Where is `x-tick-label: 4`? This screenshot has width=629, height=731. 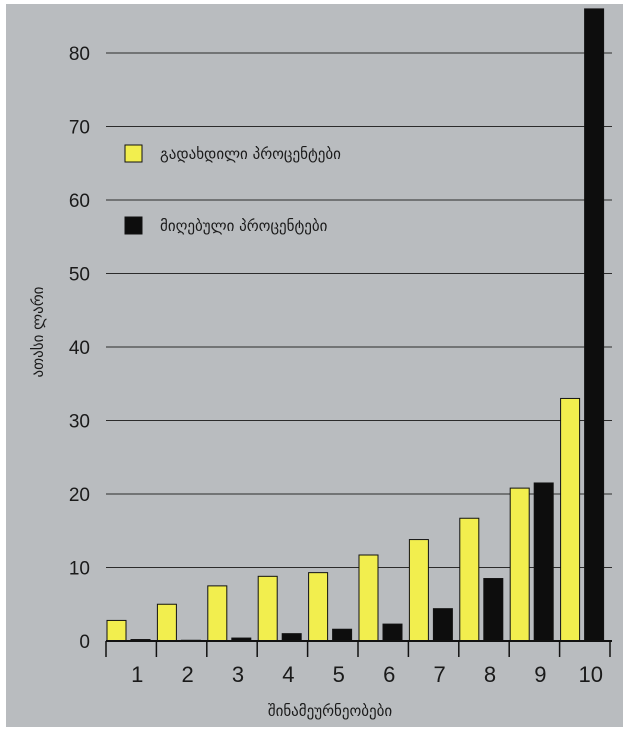 x-tick-label: 4 is located at coordinates (288, 674).